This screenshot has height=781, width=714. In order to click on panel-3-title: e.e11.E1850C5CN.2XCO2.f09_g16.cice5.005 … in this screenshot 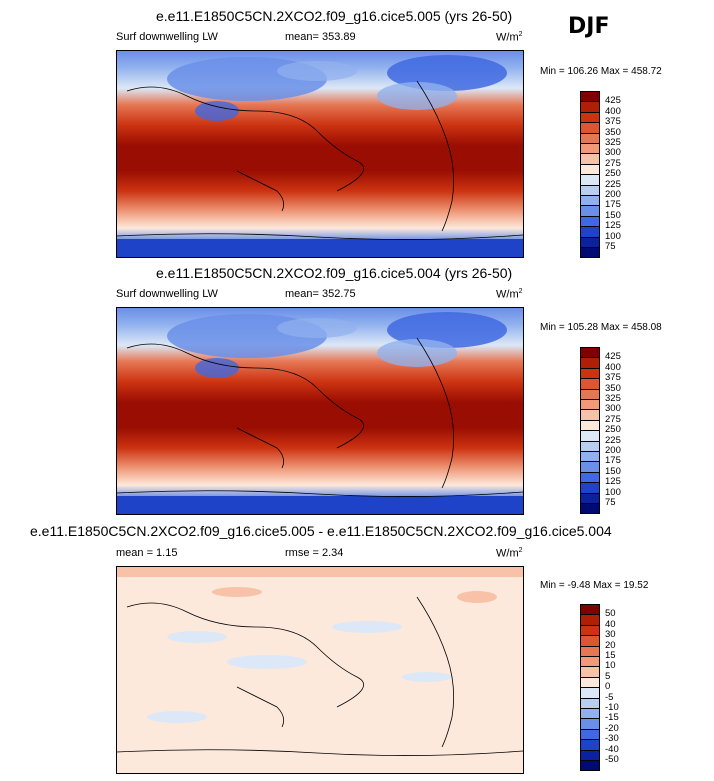, I will do `click(321, 531)`.